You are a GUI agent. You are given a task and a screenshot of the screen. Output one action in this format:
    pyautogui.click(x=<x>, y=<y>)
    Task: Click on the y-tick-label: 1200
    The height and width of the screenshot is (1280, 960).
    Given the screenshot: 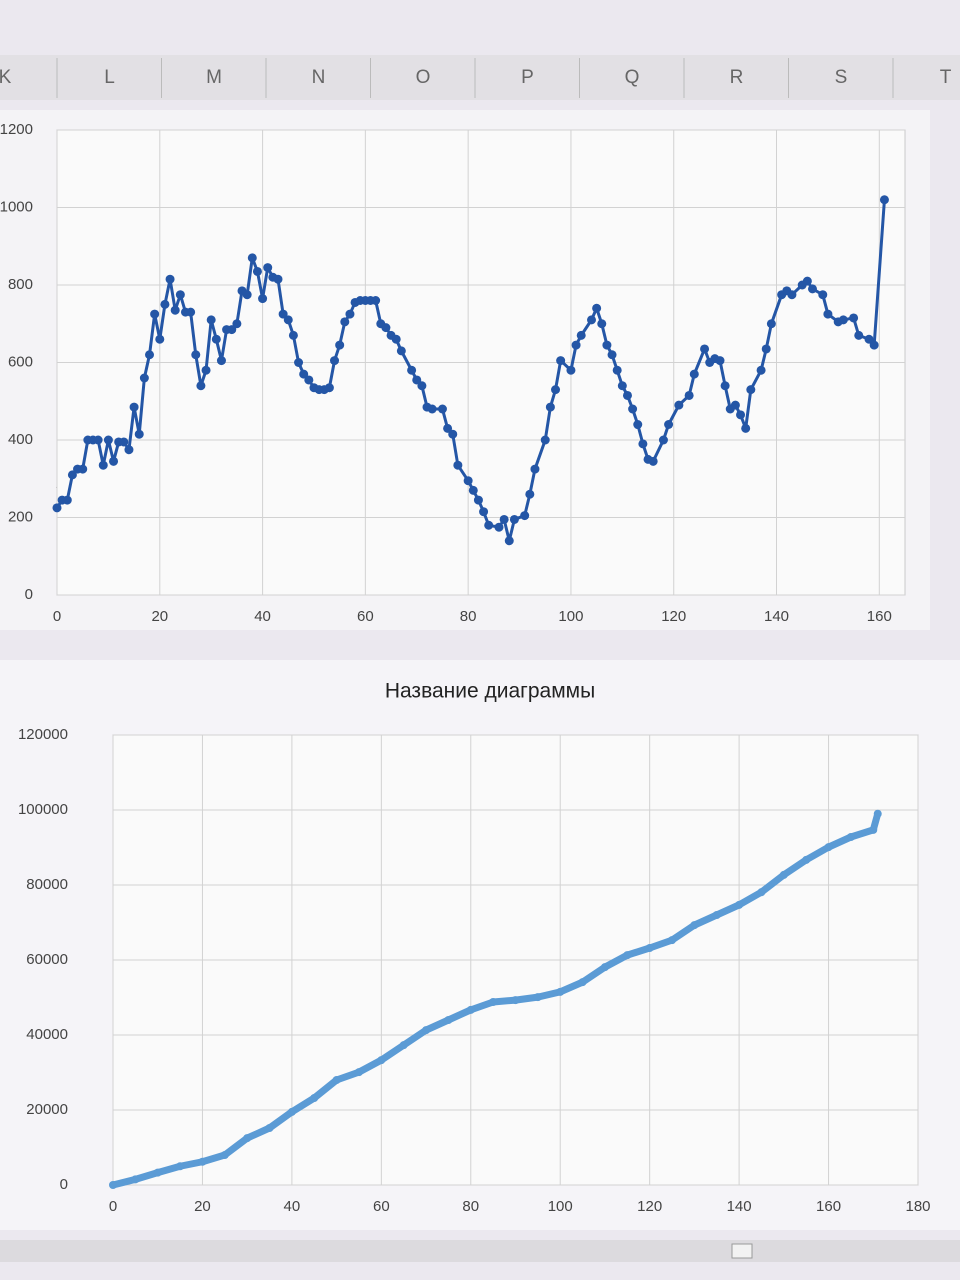 What is the action you would take?
    pyautogui.click(x=16, y=129)
    